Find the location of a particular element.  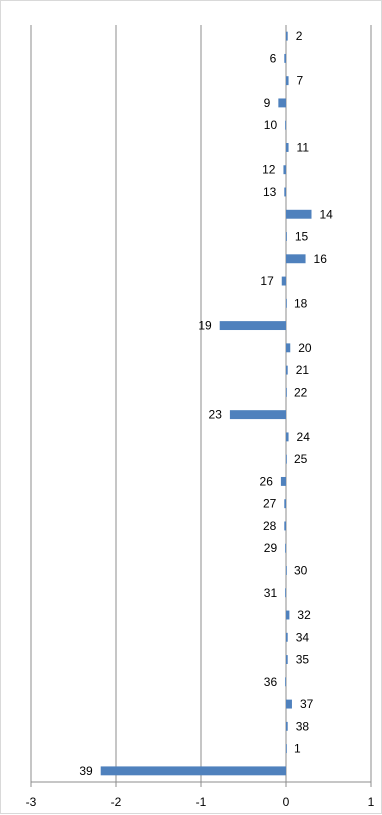

category-label: 39 is located at coordinates (86, 771).